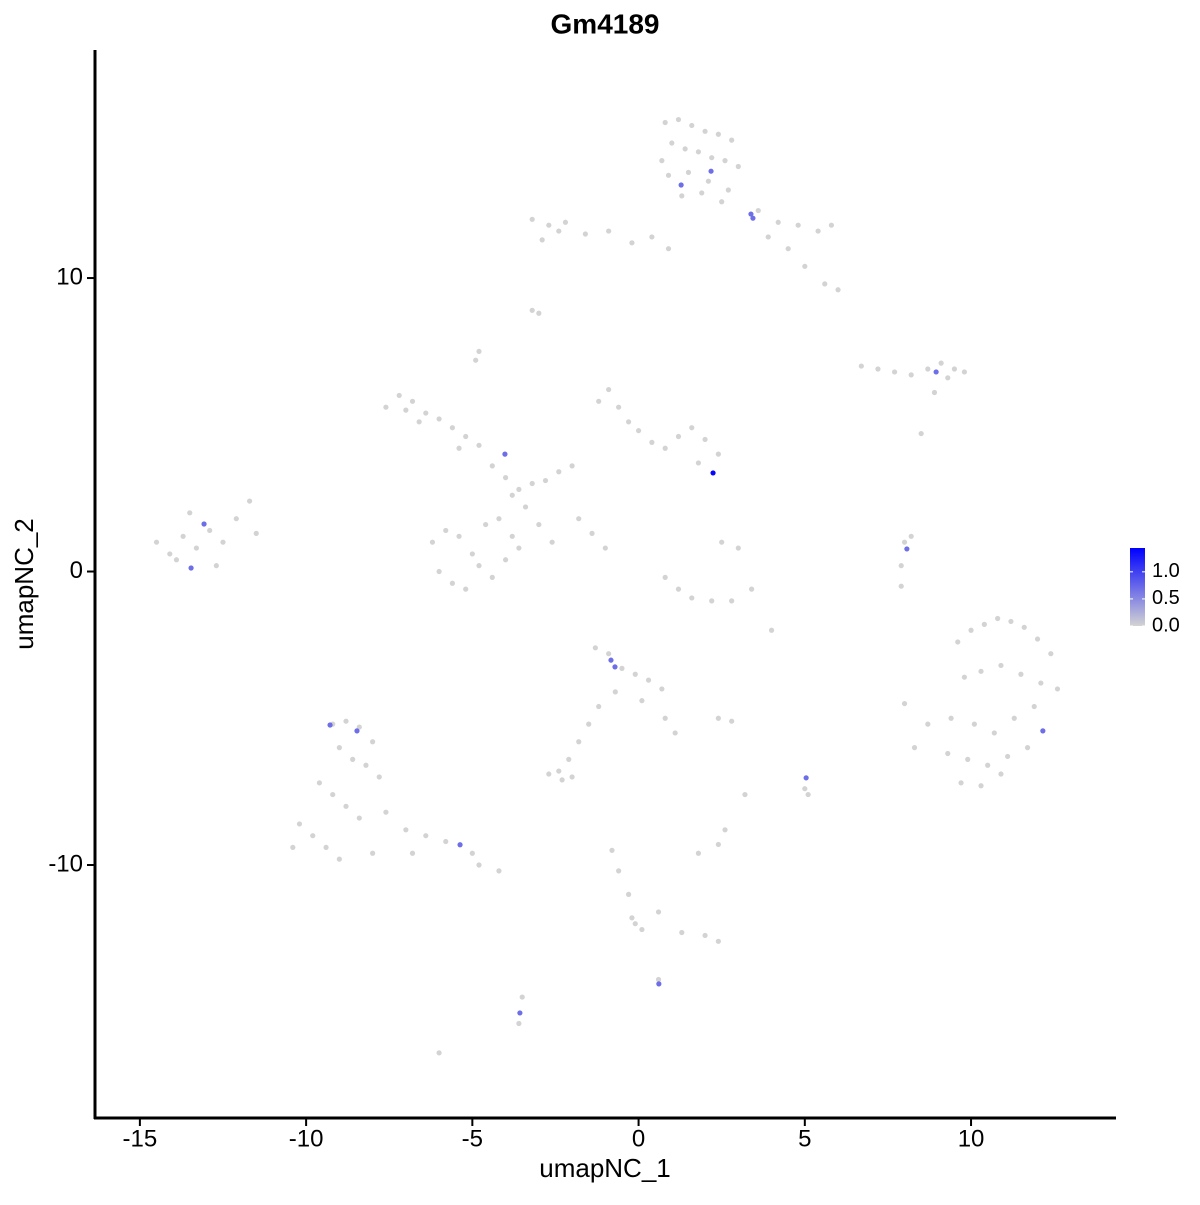 Image resolution: width=1200 pixels, height=1205 pixels. What do you see at coordinates (65, 863) in the screenshot?
I see `y-tick-label: -10` at bounding box center [65, 863].